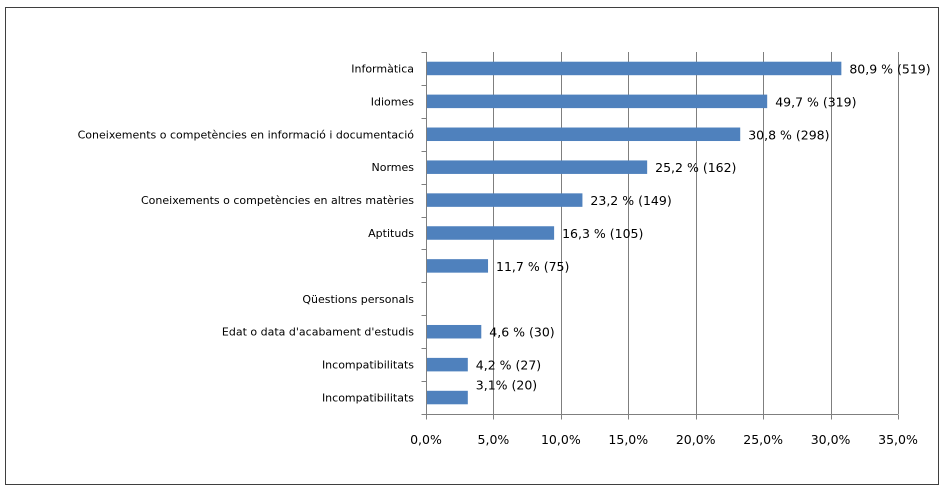 This screenshot has height=490, width=946. What do you see at coordinates (392, 101) in the screenshot?
I see `category-label-1: Idiomes` at bounding box center [392, 101].